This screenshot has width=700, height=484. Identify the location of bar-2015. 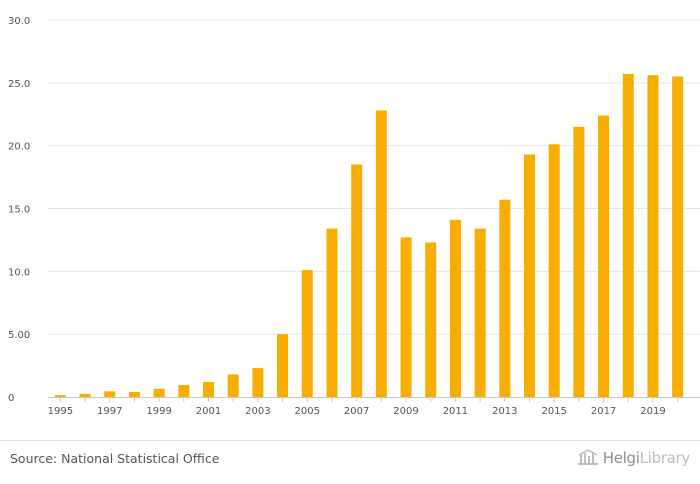
(554, 270).